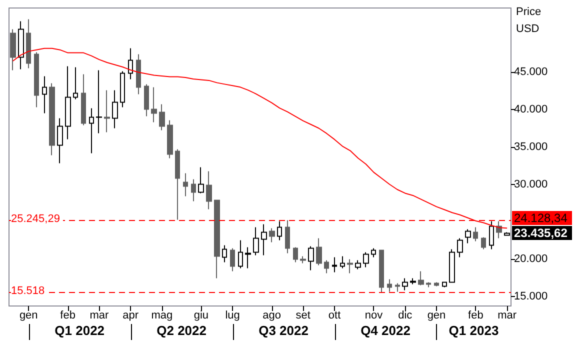 This screenshot has width=574, height=346. Describe the element at coordinates (303, 316) in the screenshot. I see `x-tick-label: set` at that location.